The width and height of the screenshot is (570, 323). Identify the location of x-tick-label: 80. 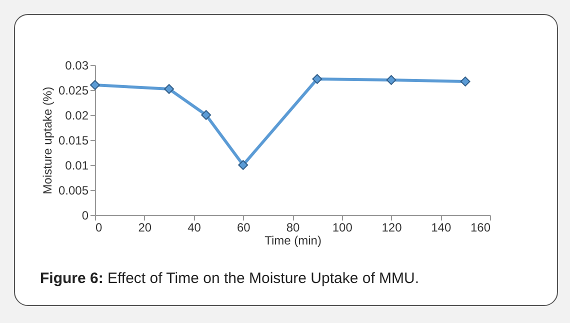
(293, 227).